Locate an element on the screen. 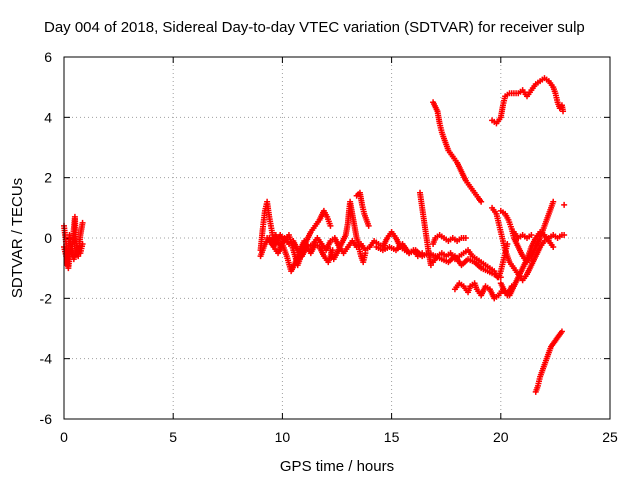 Image resolution: width=640 pixels, height=480 pixels. y-tick-label: 4 is located at coordinates (48, 117).